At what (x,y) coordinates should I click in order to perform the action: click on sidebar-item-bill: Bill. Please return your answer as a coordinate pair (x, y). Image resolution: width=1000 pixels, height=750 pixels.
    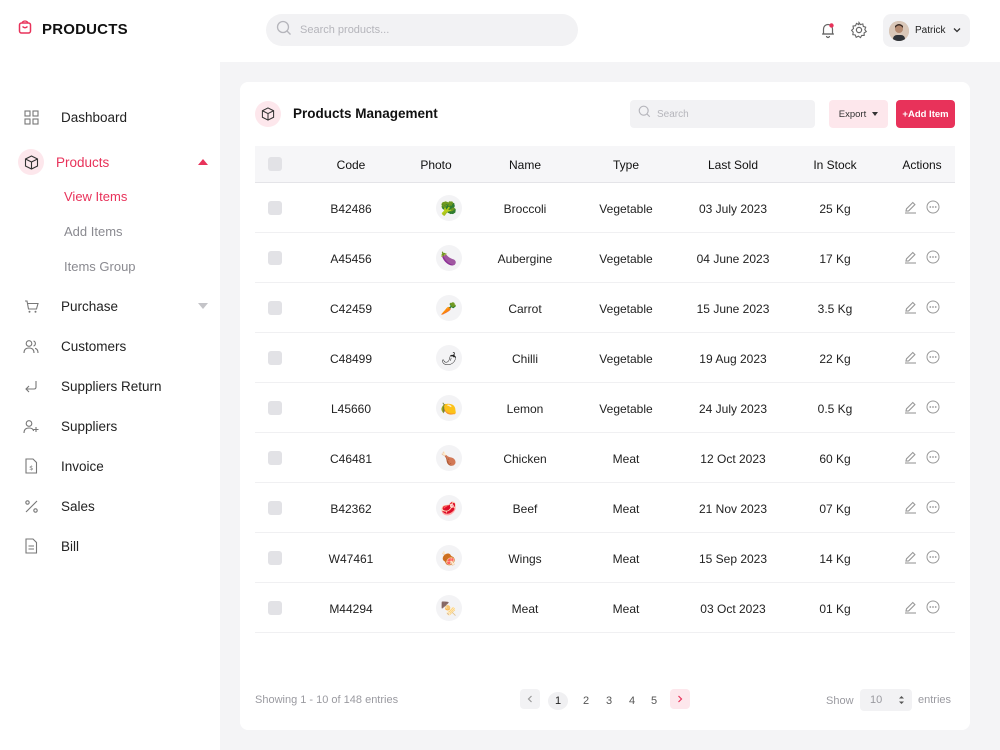
    Looking at the image, I should click on (110, 546).